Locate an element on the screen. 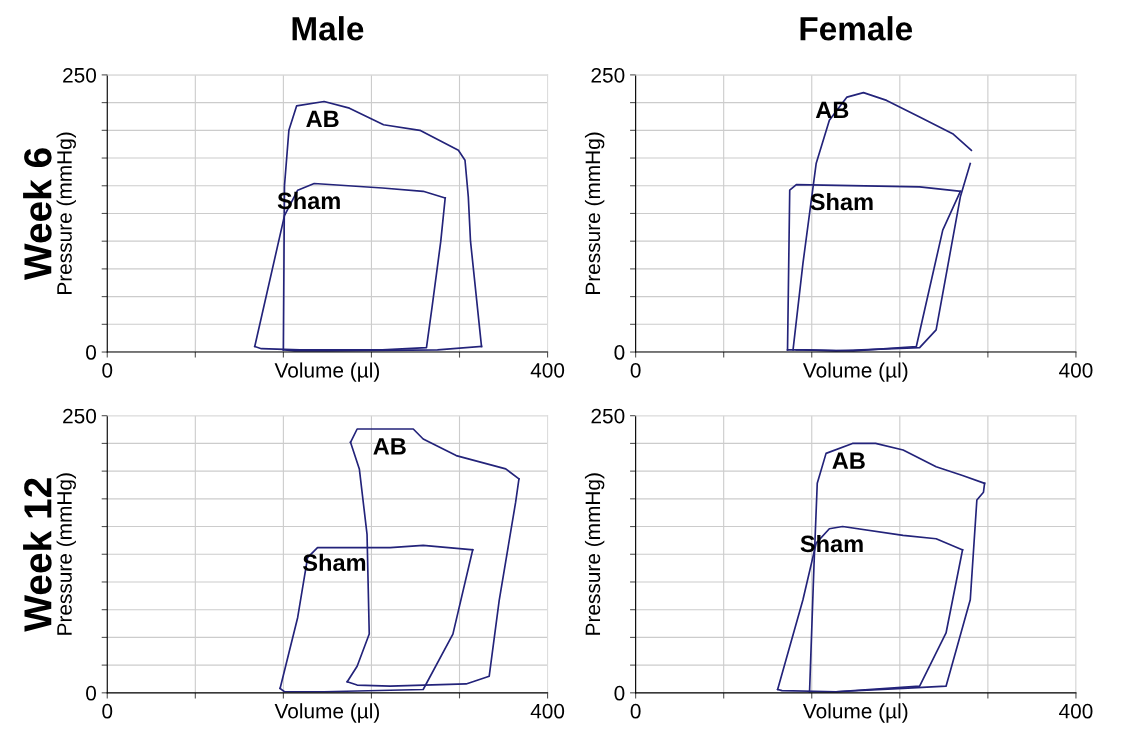 The image size is (1129, 749). chart-title: Male is located at coordinates (328, 28).